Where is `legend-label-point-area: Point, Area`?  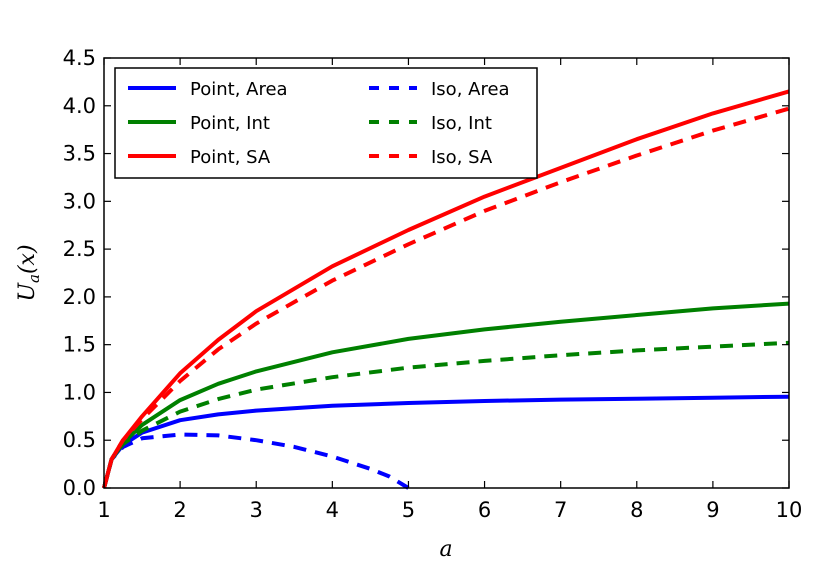 legend-label-point-area: Point, Area is located at coordinates (239, 89).